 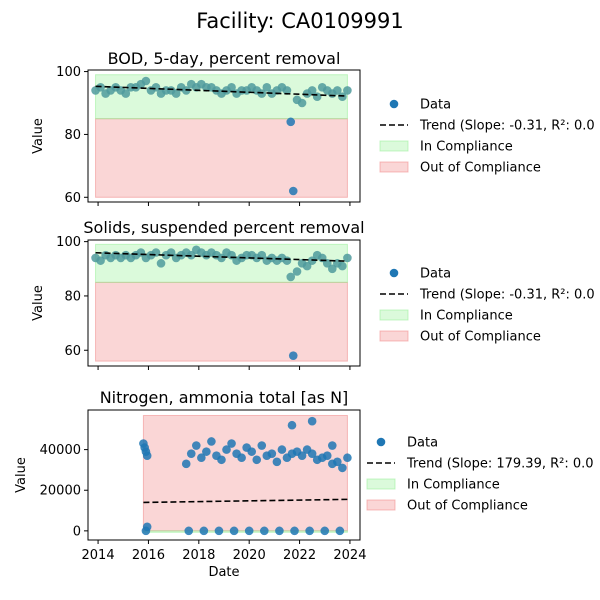 What do you see at coordinates (500, 464) in the screenshot?
I see `legend-trend-label: Trend (Slope: 179.39, R²: 0.0` at bounding box center [500, 464].